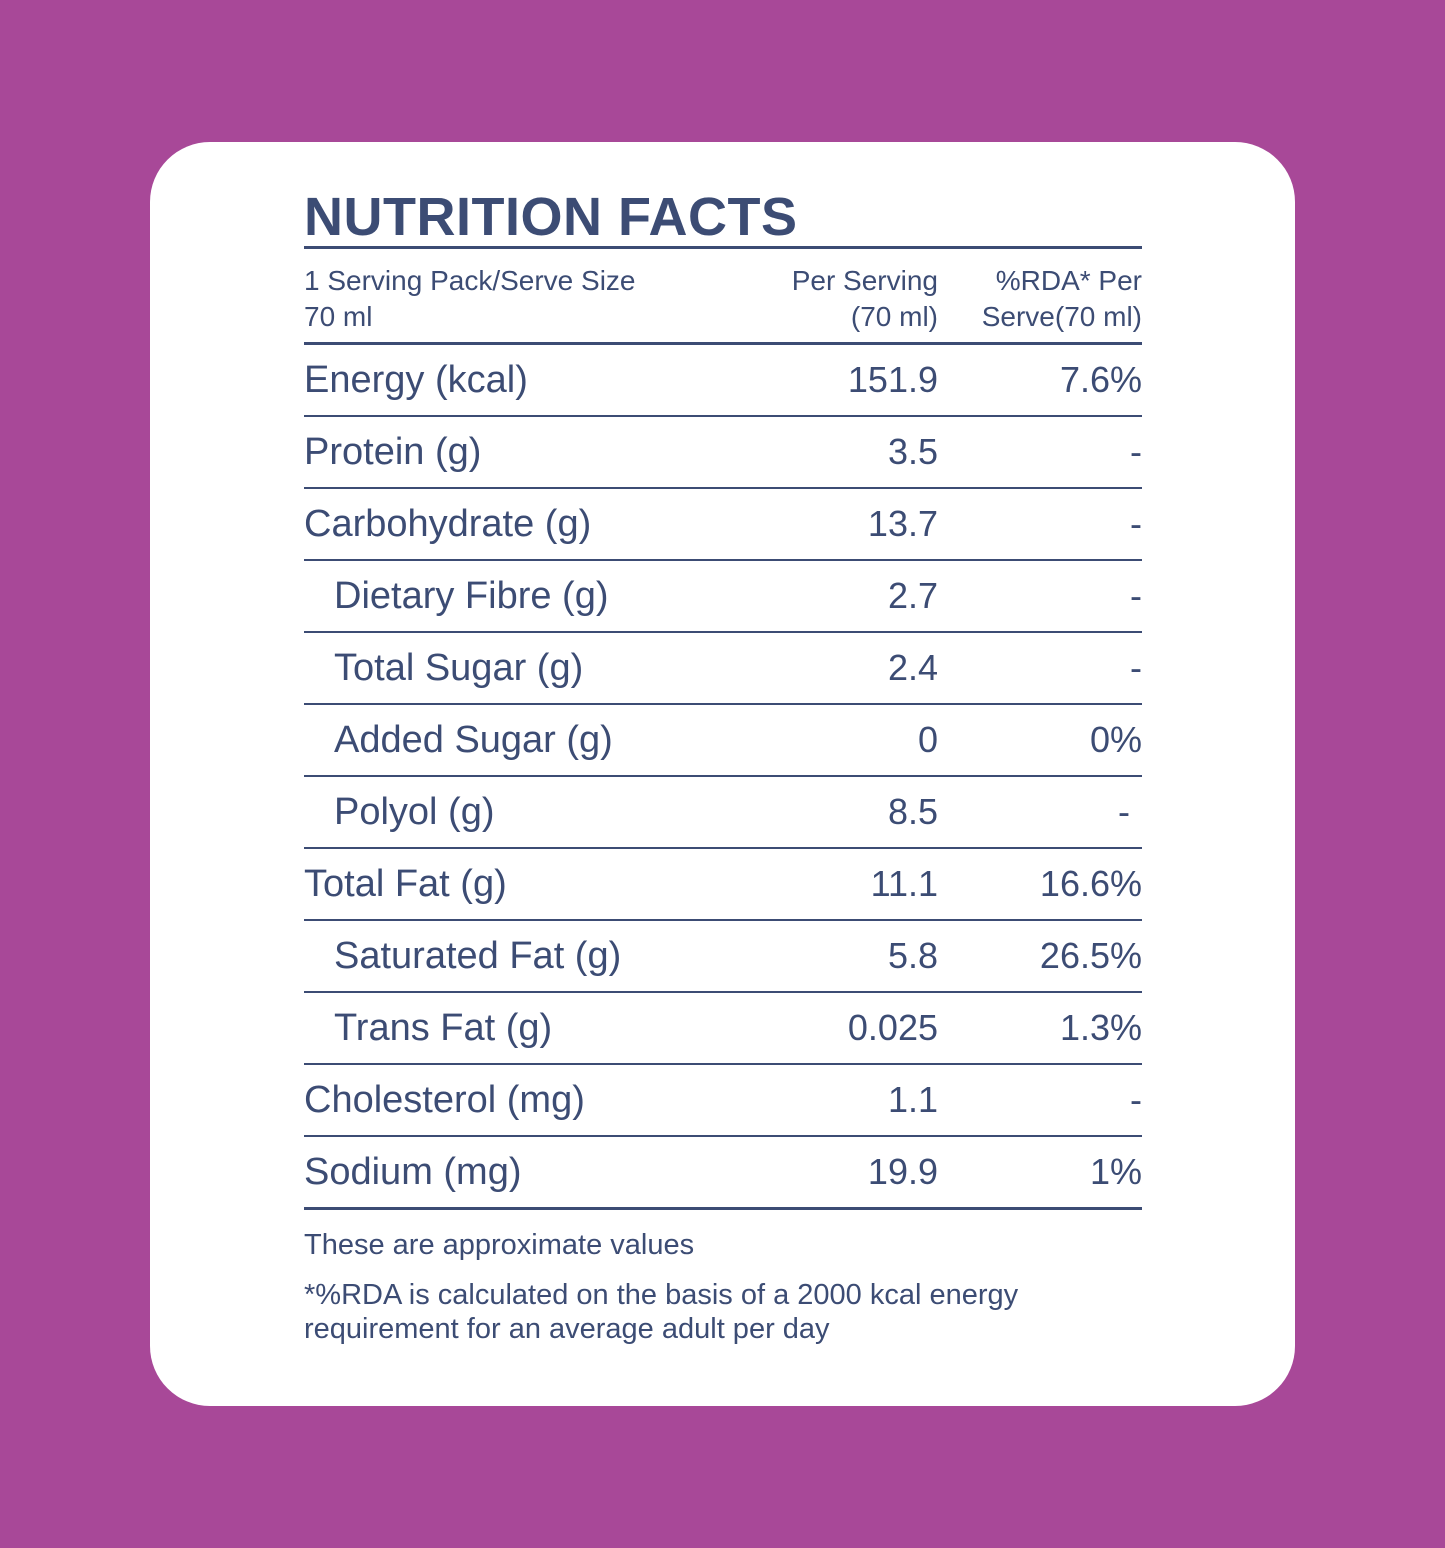  What do you see at coordinates (723, 669) in the screenshot?
I see `table-row: Total Sugar (g) 2.4 -` at bounding box center [723, 669].